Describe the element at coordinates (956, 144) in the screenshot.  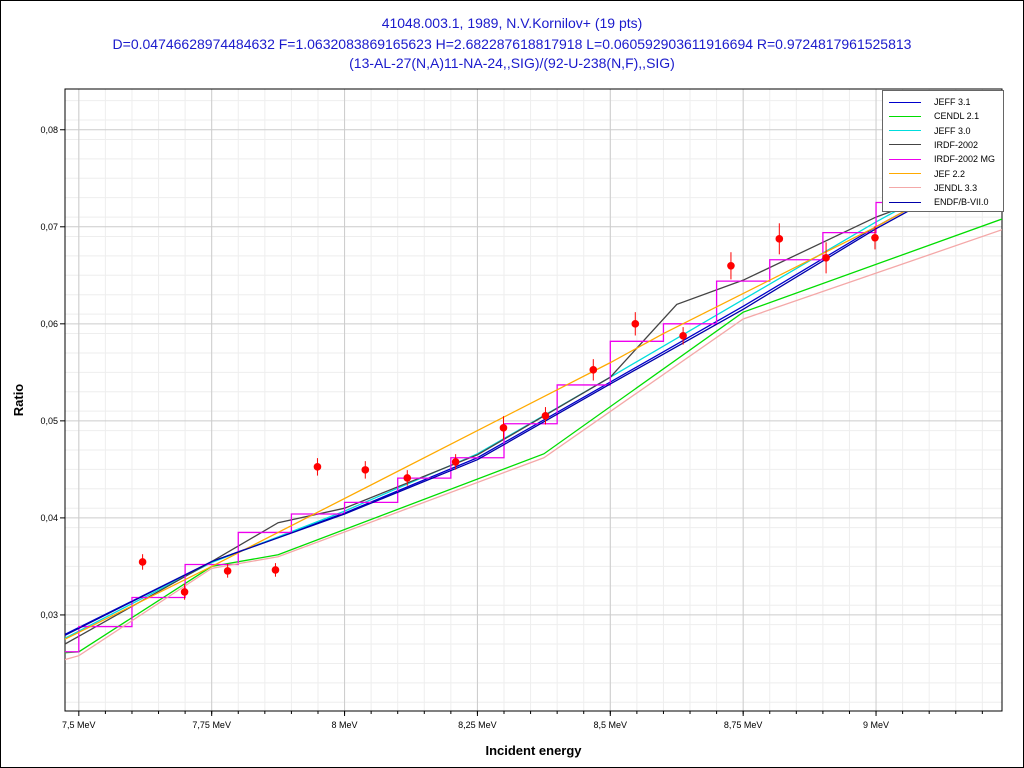
I see `legend-label: IRDF-2002` at that location.